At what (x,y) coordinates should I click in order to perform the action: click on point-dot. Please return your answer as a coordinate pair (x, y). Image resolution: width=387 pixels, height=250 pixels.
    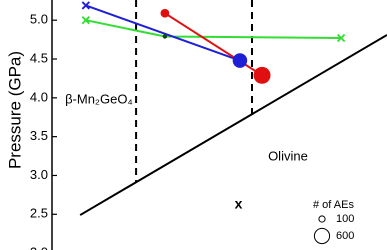
    Looking at the image, I should click on (165, 36).